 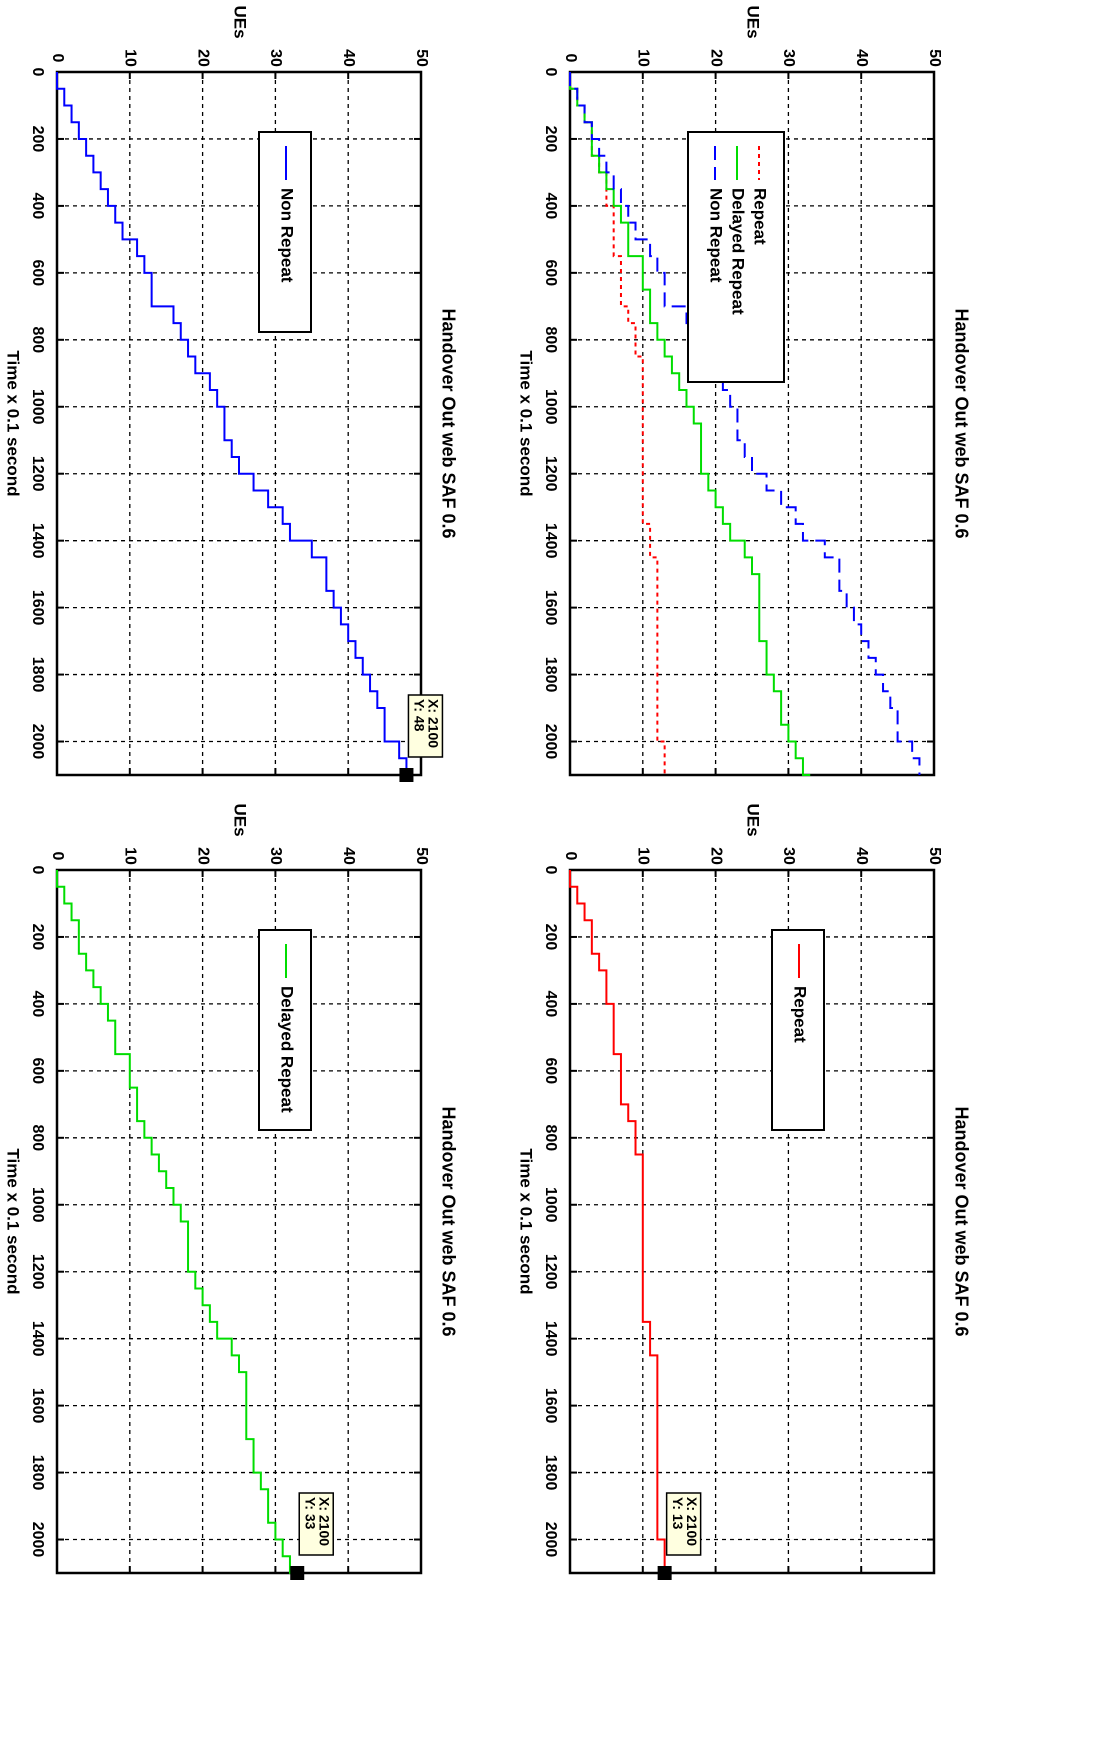 What do you see at coordinates (420, 715) in the screenshot?
I see `datatip-y: Y: 48` at bounding box center [420, 715].